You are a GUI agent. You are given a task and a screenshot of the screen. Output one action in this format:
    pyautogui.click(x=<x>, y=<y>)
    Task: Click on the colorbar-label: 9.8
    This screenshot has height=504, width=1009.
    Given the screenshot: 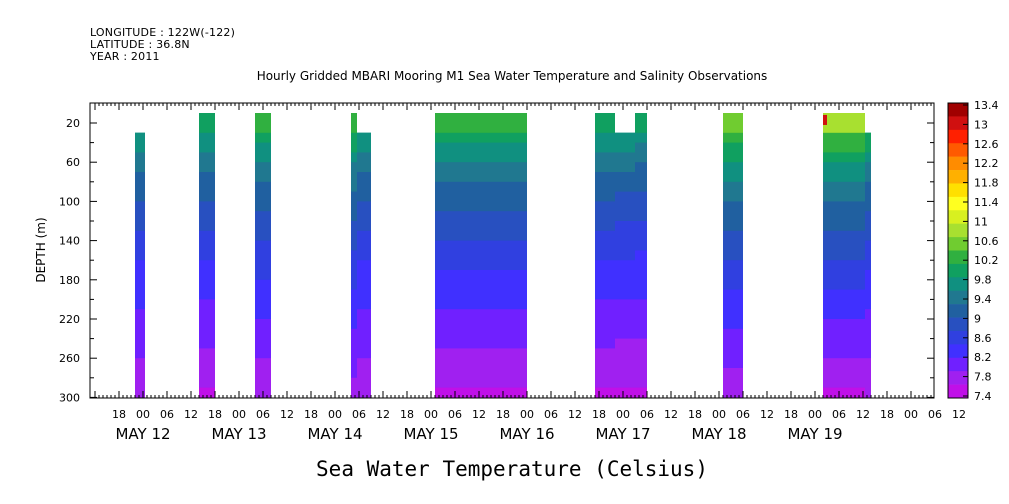 What is the action you would take?
    pyautogui.click(x=983, y=280)
    